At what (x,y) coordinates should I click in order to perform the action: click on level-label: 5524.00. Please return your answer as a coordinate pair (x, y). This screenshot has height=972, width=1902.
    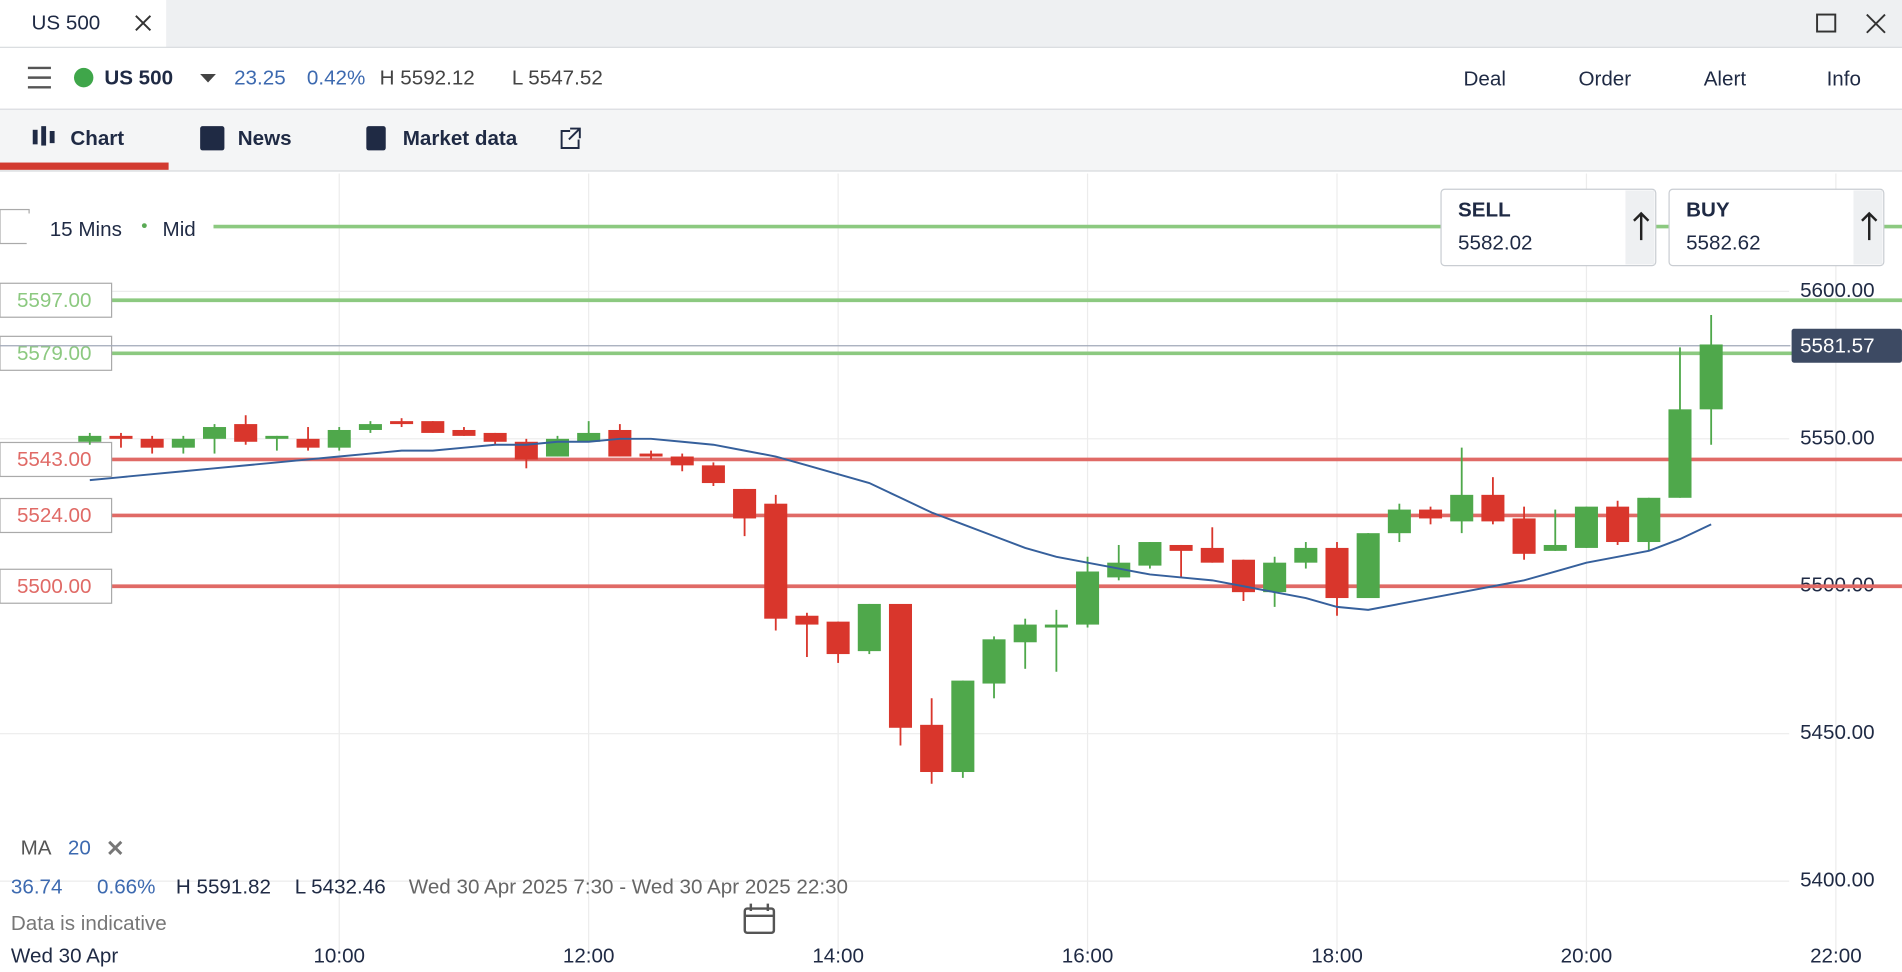
    Looking at the image, I should click on (54, 515).